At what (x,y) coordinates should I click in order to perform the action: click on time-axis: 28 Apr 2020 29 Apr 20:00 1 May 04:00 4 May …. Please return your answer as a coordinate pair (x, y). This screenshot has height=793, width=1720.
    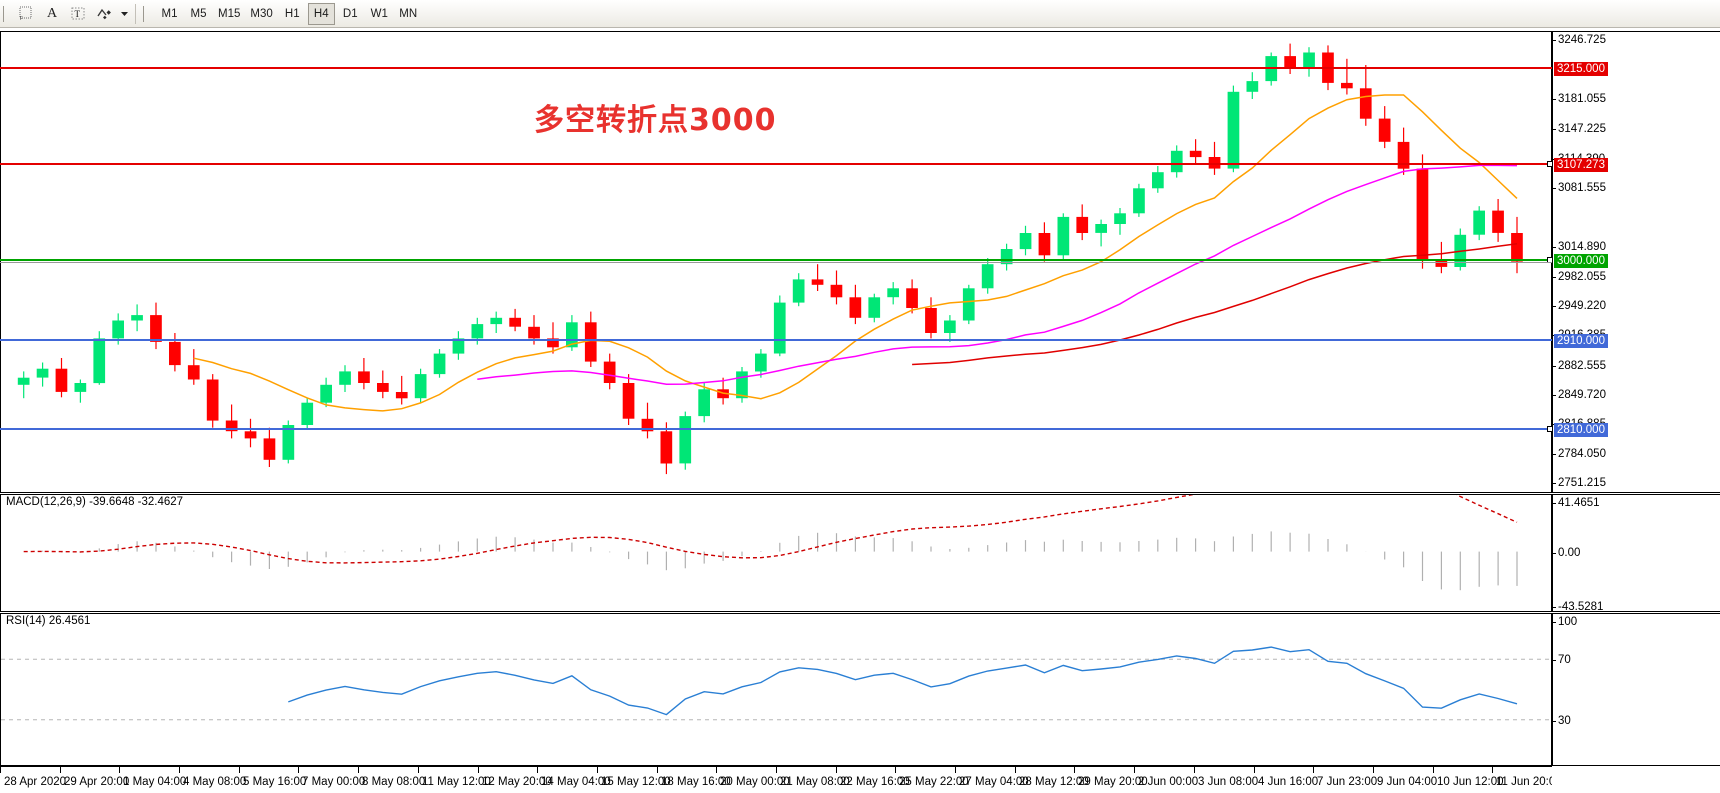
    Looking at the image, I should click on (860, 779).